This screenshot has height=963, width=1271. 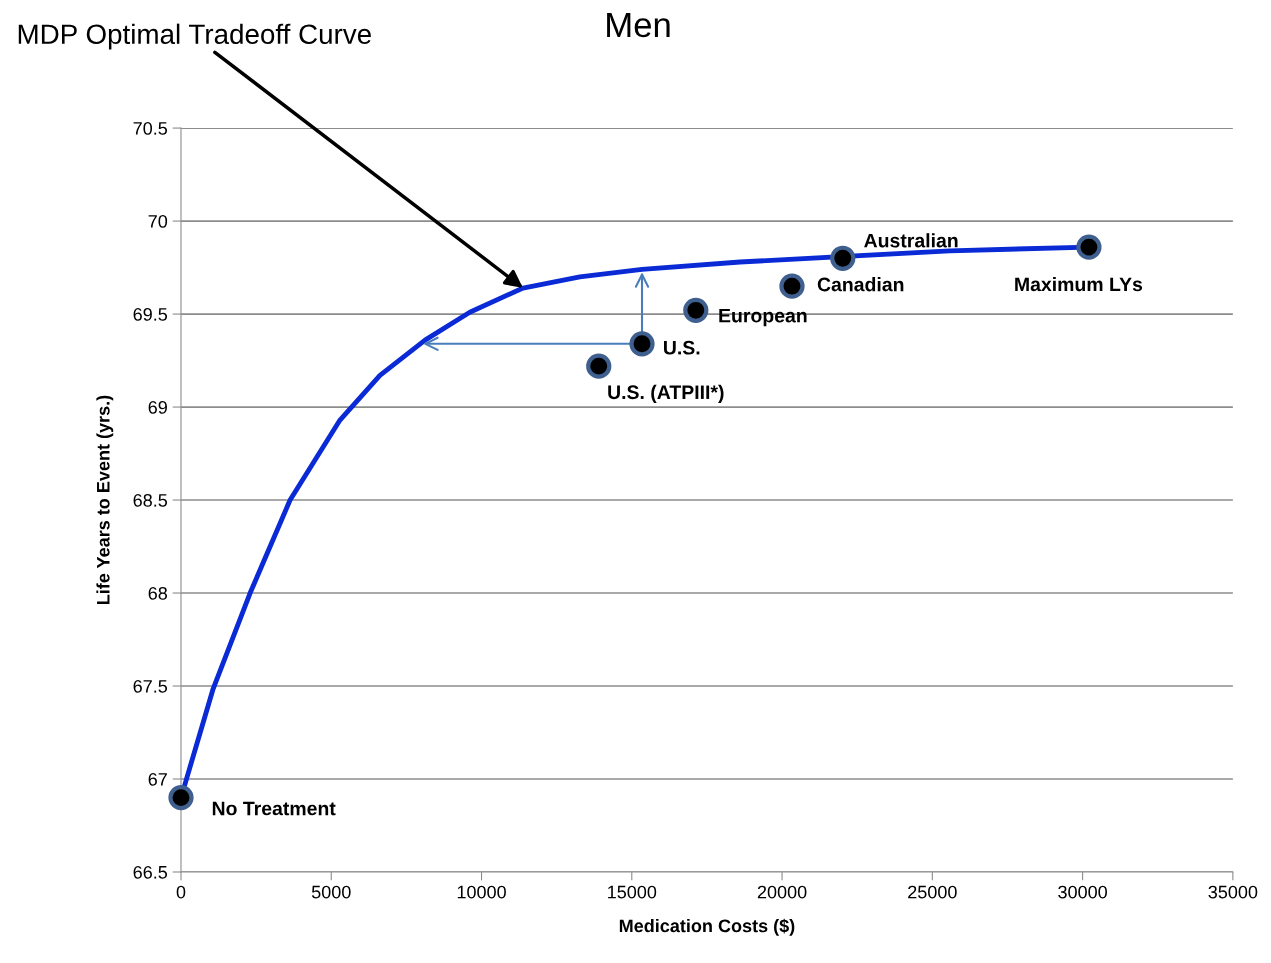 I want to click on y-tick-label: 70.5, so click(x=150, y=128).